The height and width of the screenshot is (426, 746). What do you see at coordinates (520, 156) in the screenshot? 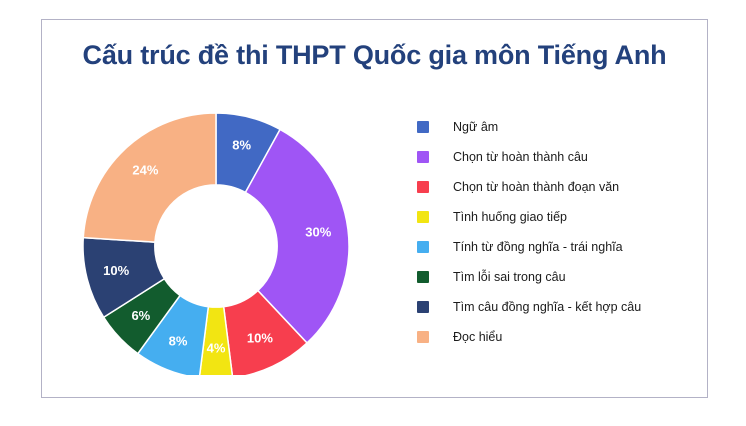
I see `legend-item-label: Chọn từ hoàn thành câu` at bounding box center [520, 156].